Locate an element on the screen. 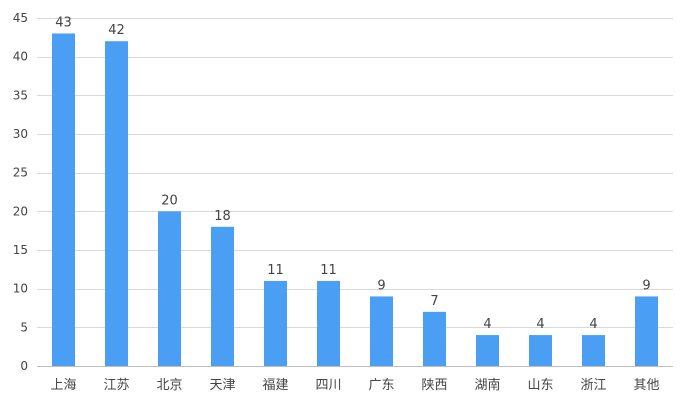  x-category-label: 陕西 is located at coordinates (434, 385).